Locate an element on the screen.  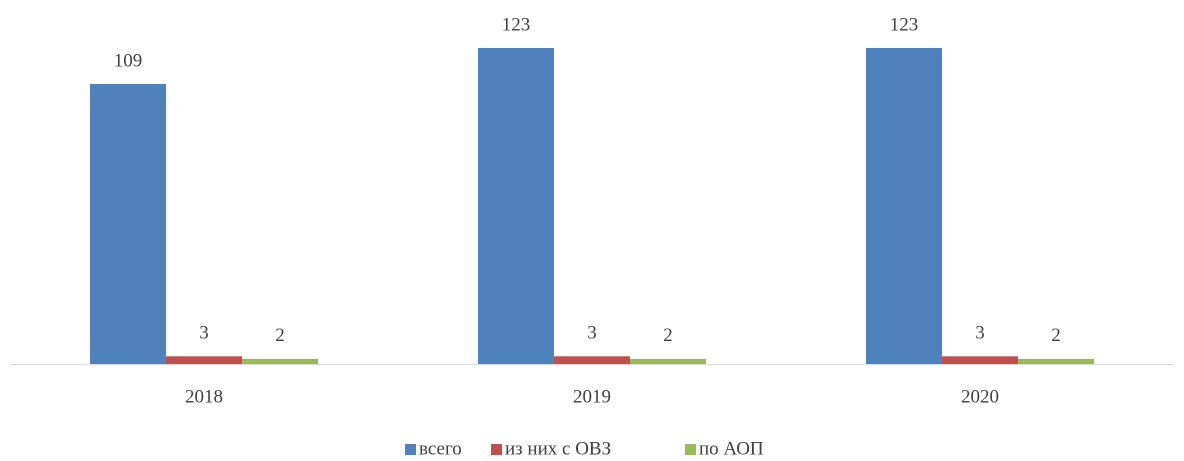
x-tick-label: 2018 is located at coordinates (204, 396).